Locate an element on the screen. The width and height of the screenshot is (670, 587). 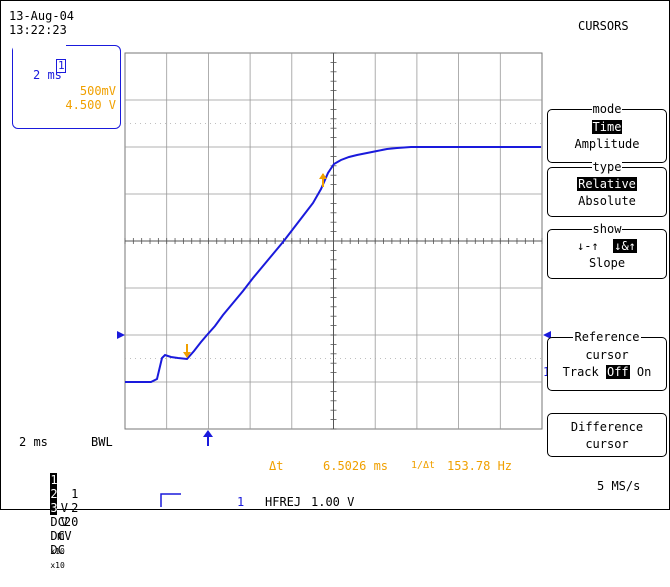
type-menu-title: type is located at coordinates (607, 167).